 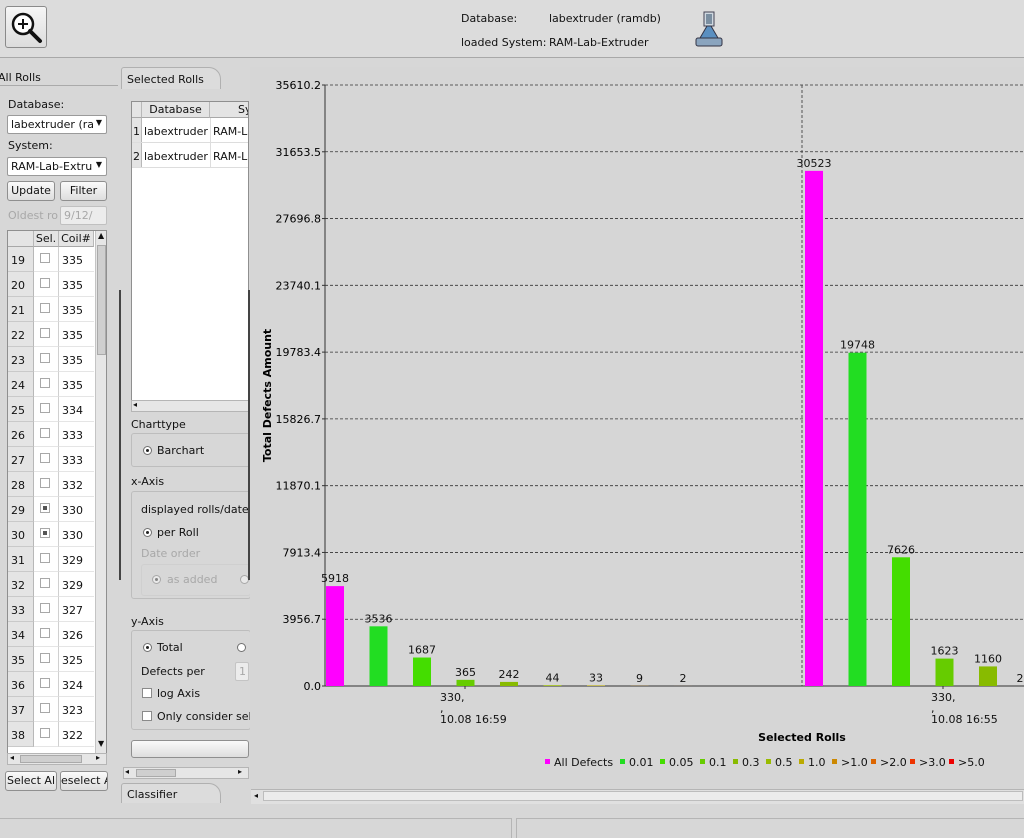 What do you see at coordinates (26, 27) in the screenshot?
I see `zoom-button` at bounding box center [26, 27].